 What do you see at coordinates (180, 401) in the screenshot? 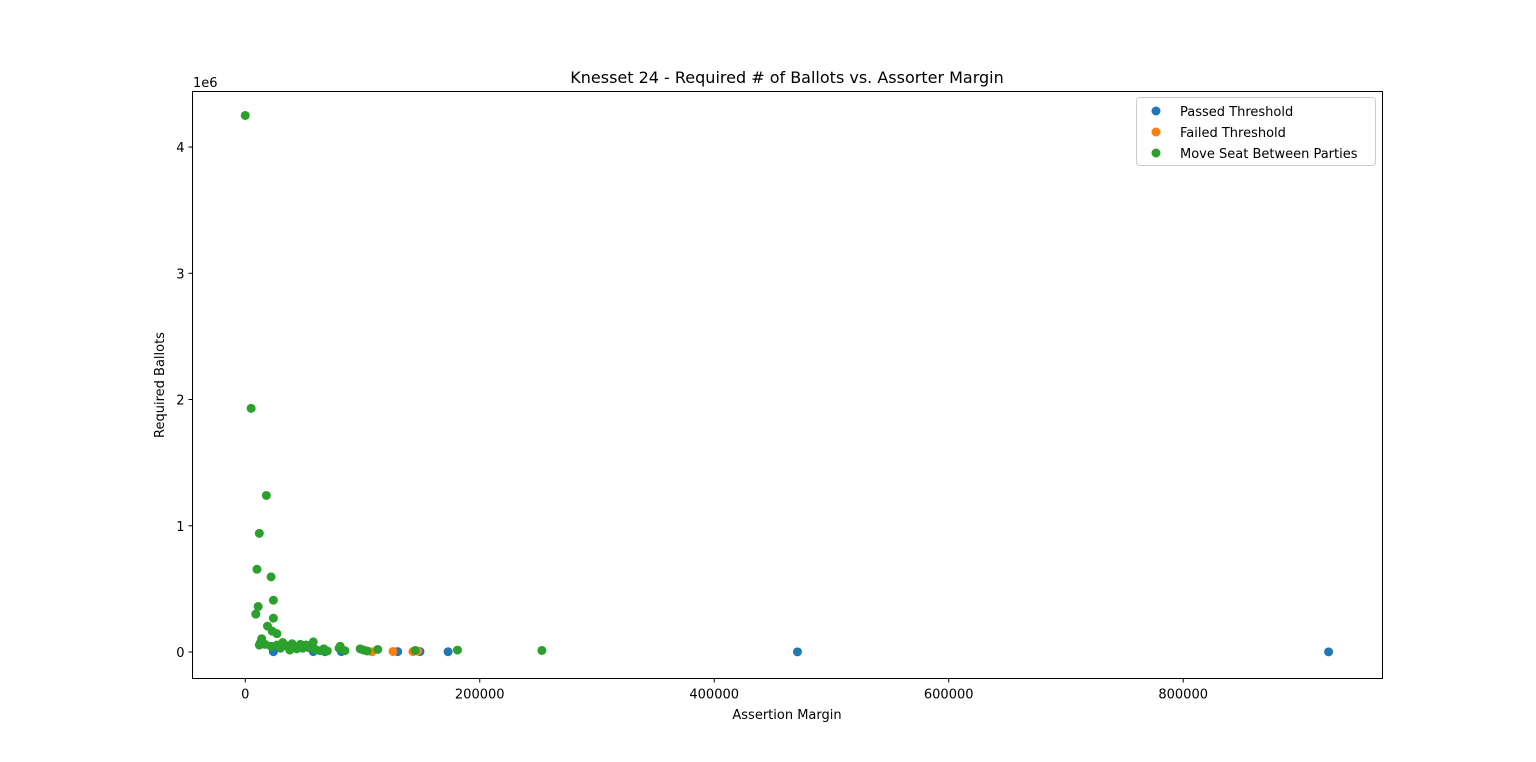
I see `y-tick-label: 2` at bounding box center [180, 401].